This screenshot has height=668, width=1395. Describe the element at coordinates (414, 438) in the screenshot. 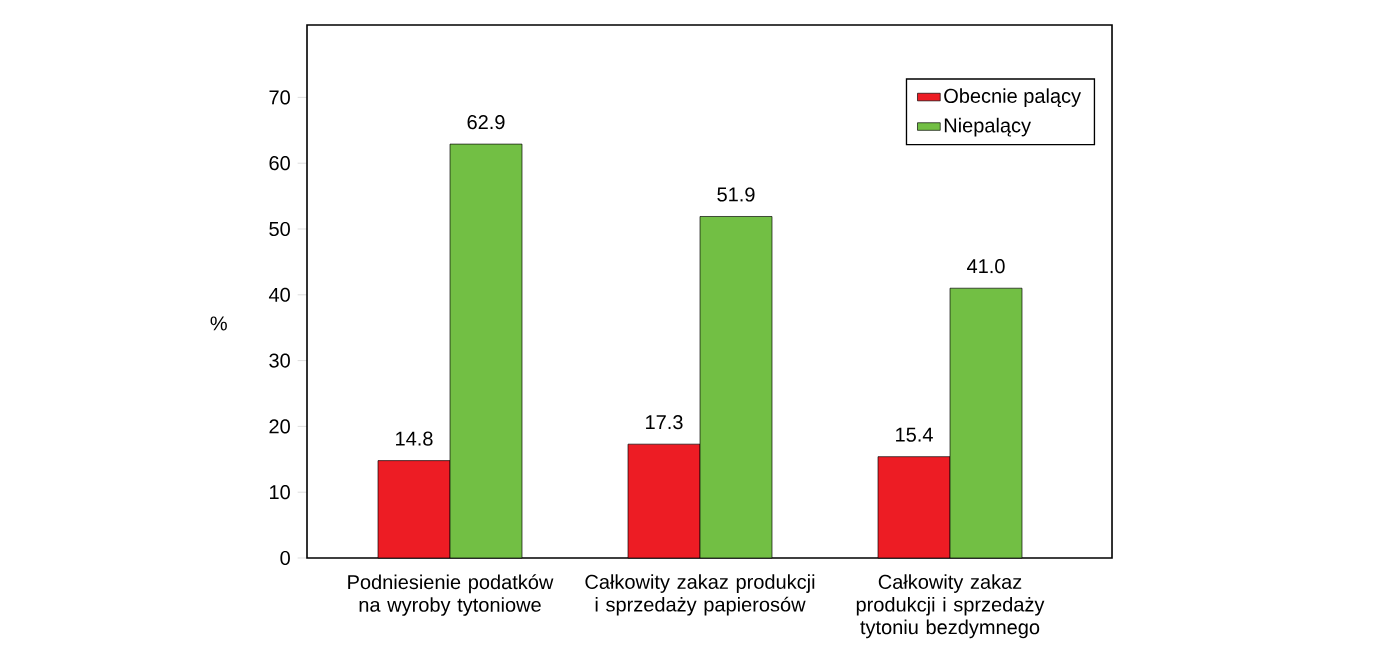

I see `data-label: 14.8` at that location.